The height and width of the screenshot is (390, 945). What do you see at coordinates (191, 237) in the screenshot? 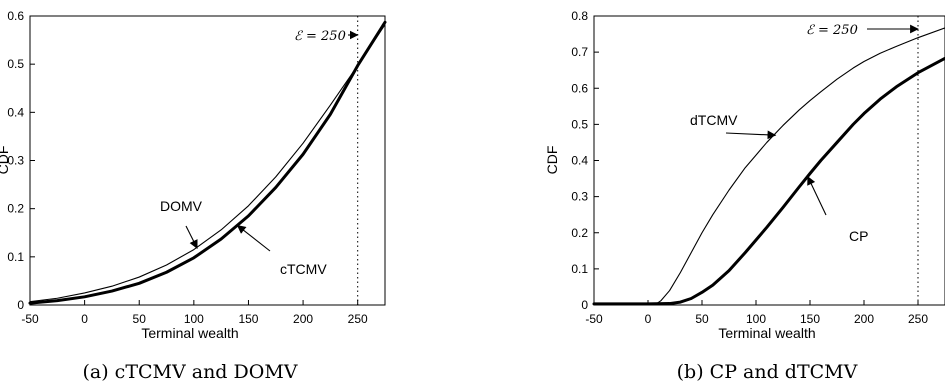
I see `annotation-arrow-domv` at bounding box center [191, 237].